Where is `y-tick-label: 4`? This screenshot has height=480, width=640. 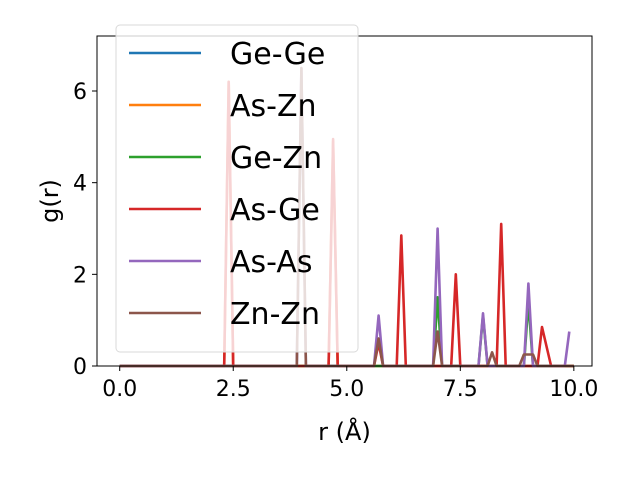 y-tick-label: 4 is located at coordinates (80, 184).